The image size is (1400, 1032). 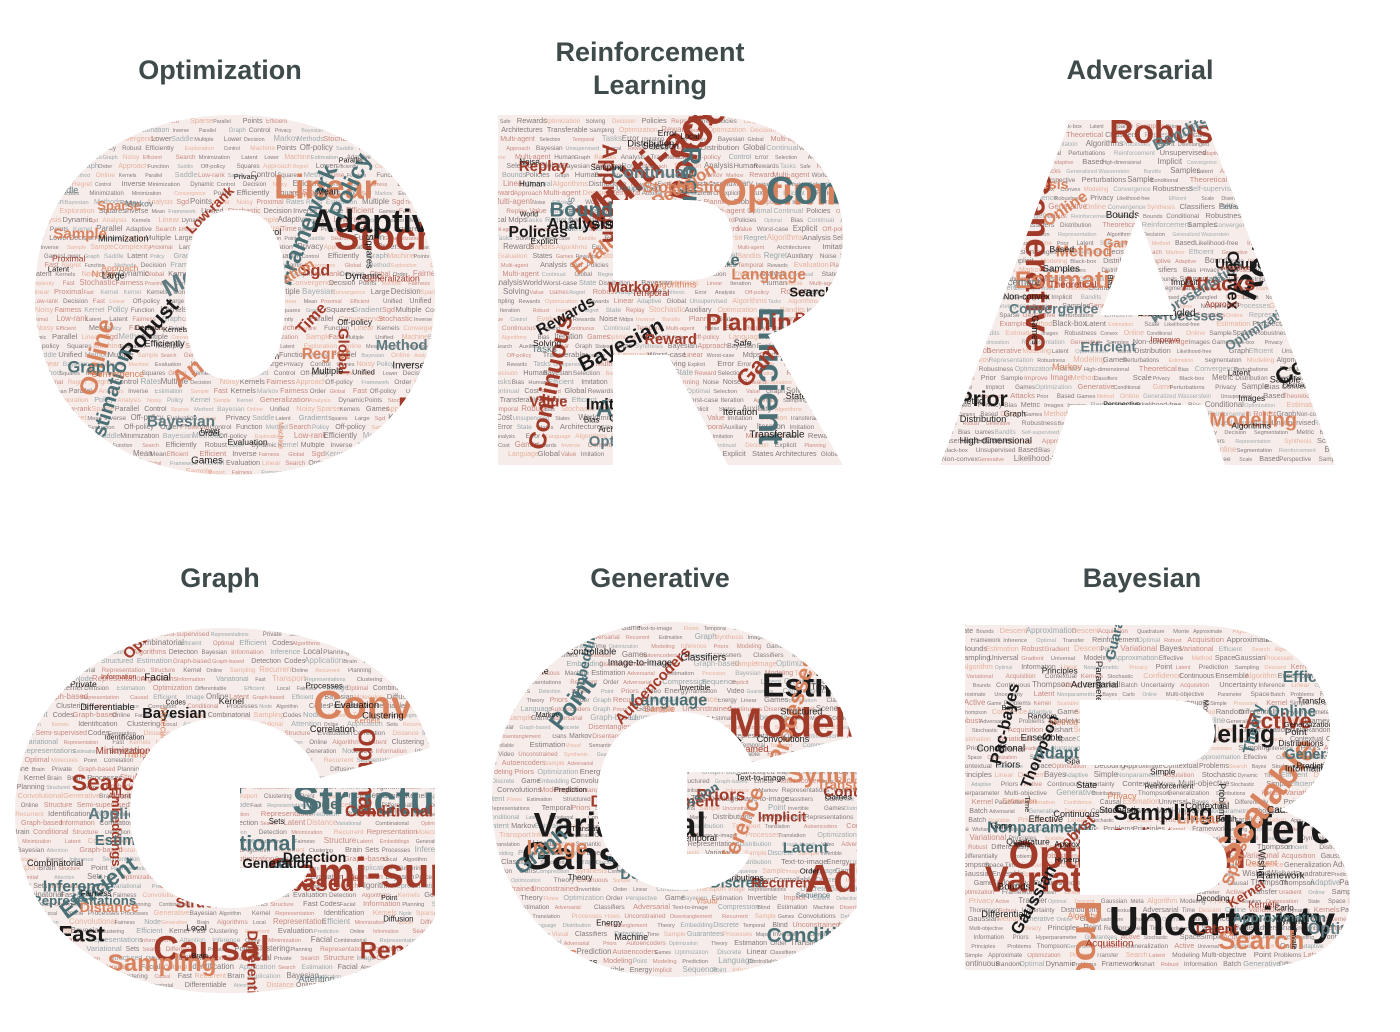 What do you see at coordinates (1097, 172) in the screenshot?
I see `filler-word: Generalized Wasserstein` at bounding box center [1097, 172].